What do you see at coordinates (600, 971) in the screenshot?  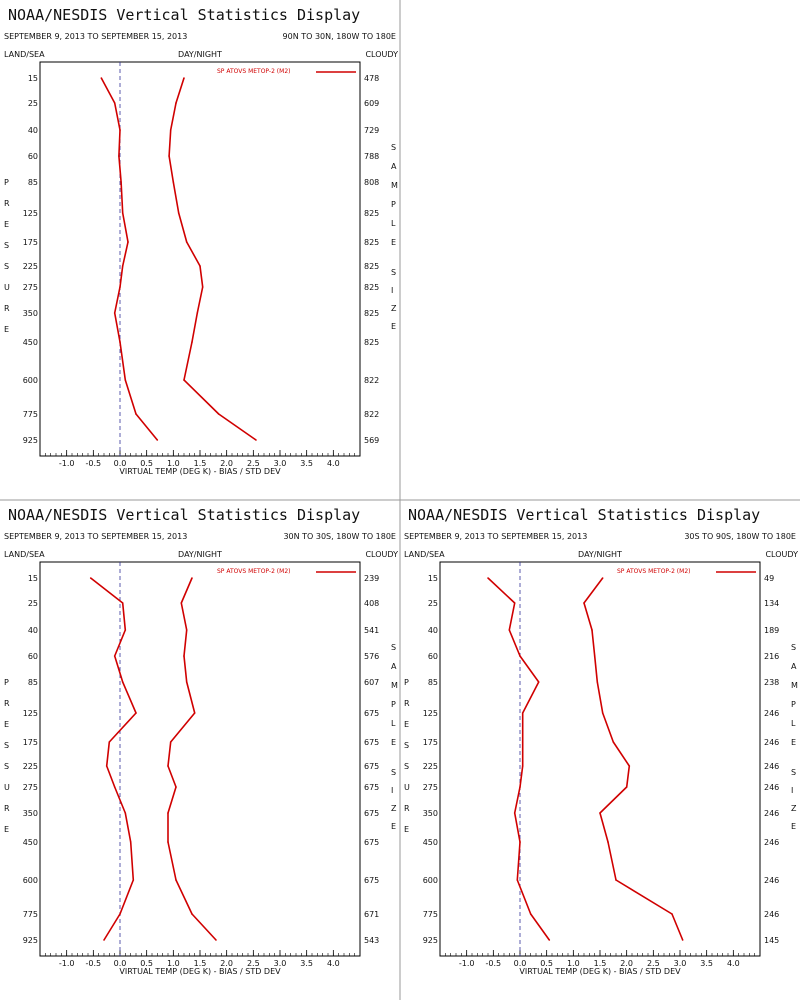 I see `x-axis-label: VIRTUAL TEMP (DEG K) - BIAS / STD DEV` at bounding box center [600, 971].